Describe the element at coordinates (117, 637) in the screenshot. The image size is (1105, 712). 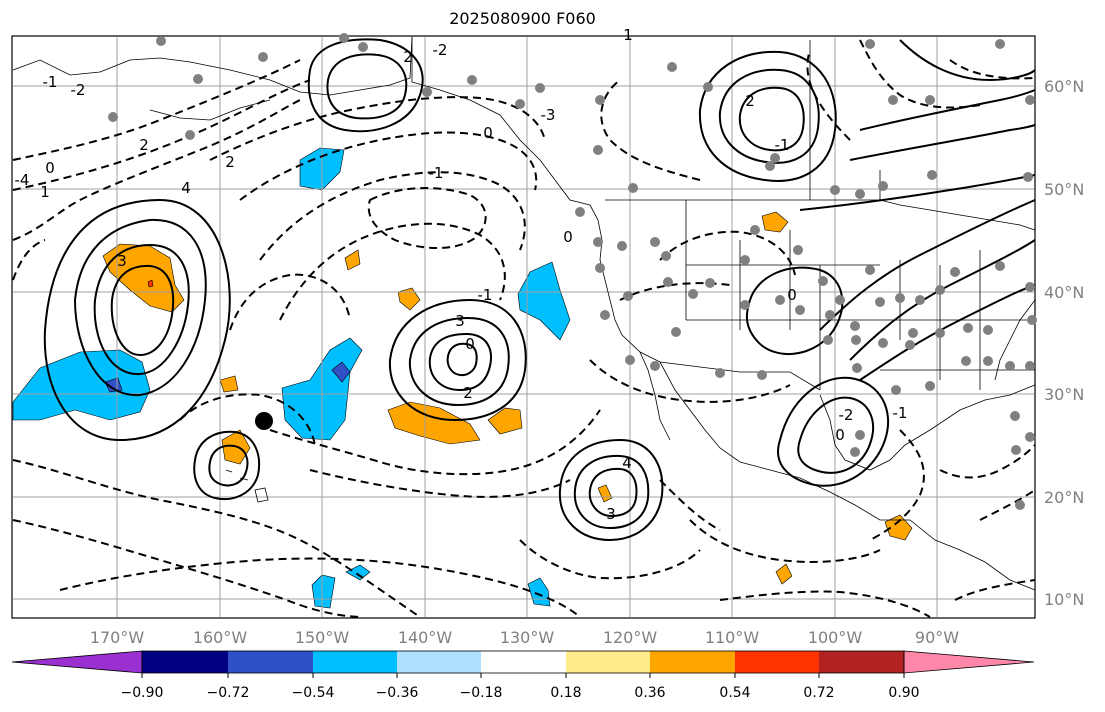
I see `lon-tick-label: 170°W` at that location.